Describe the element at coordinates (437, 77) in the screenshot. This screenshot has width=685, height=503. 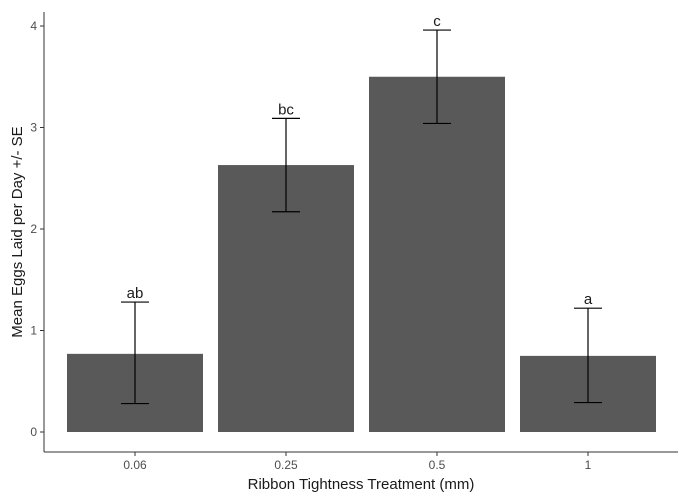
I see `error-bar-0.5` at that location.